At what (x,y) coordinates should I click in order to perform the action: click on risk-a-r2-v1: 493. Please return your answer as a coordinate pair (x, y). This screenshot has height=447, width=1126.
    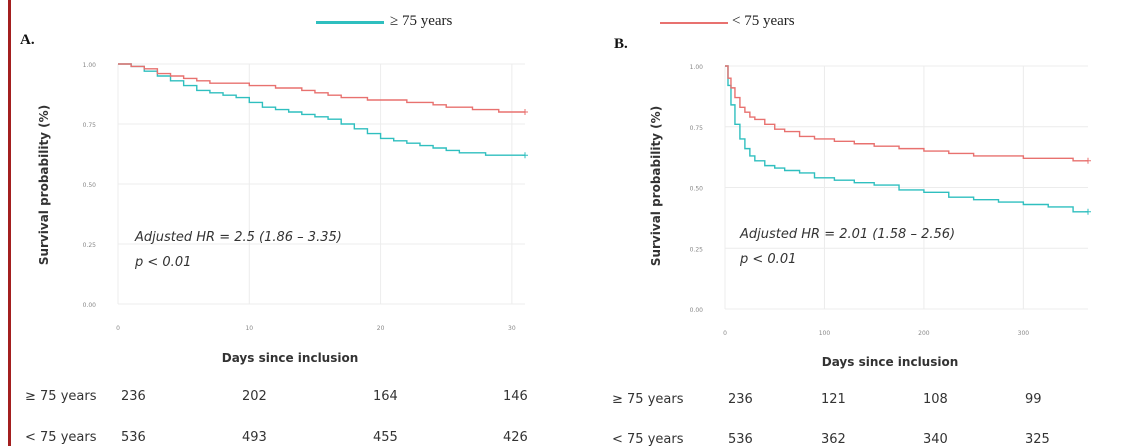
    Looking at the image, I should click on (254, 437).